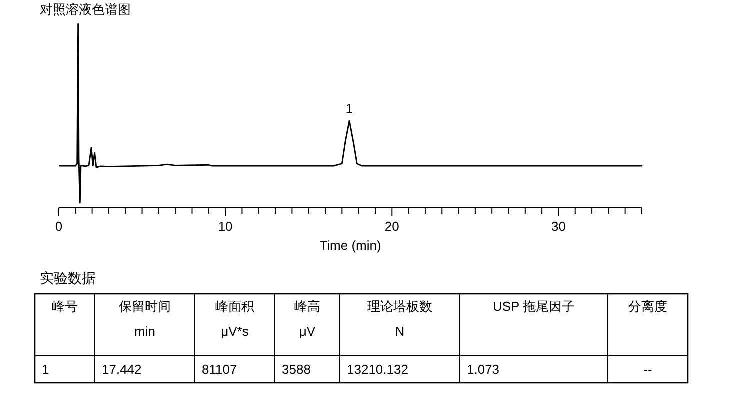  What do you see at coordinates (225, 226) in the screenshot?
I see `x-tick-label: 10` at bounding box center [225, 226].